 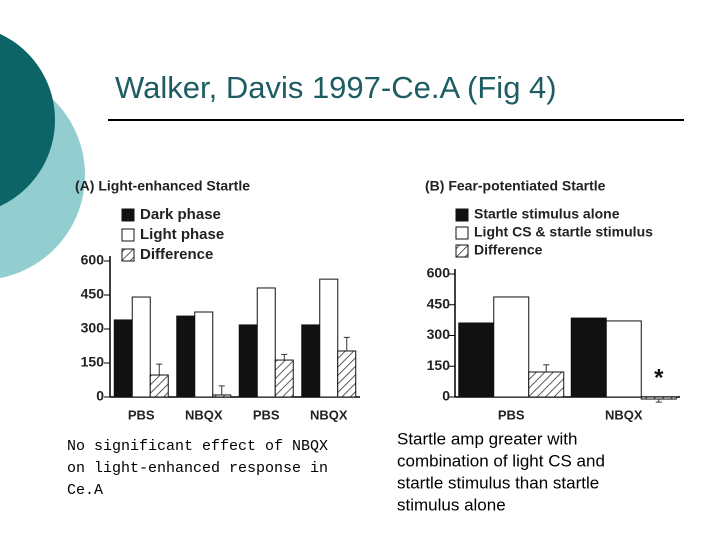 What do you see at coordinates (197, 446) in the screenshot?
I see `caption-line: No significant effect of NBQX` at bounding box center [197, 446].